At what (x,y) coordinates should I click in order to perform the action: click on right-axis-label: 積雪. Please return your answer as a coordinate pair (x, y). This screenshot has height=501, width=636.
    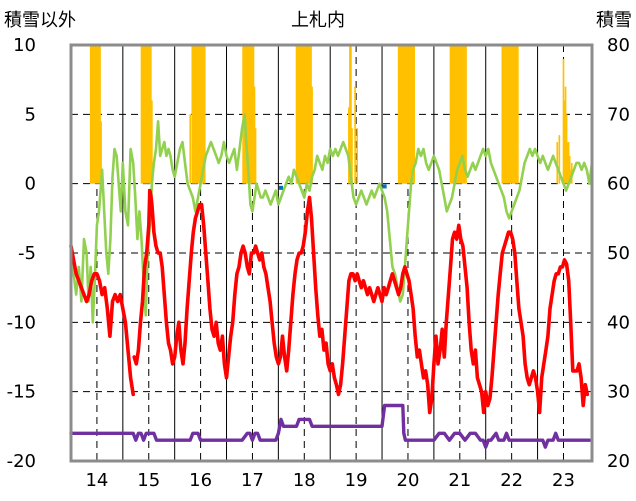
    Looking at the image, I should click on (614, 20).